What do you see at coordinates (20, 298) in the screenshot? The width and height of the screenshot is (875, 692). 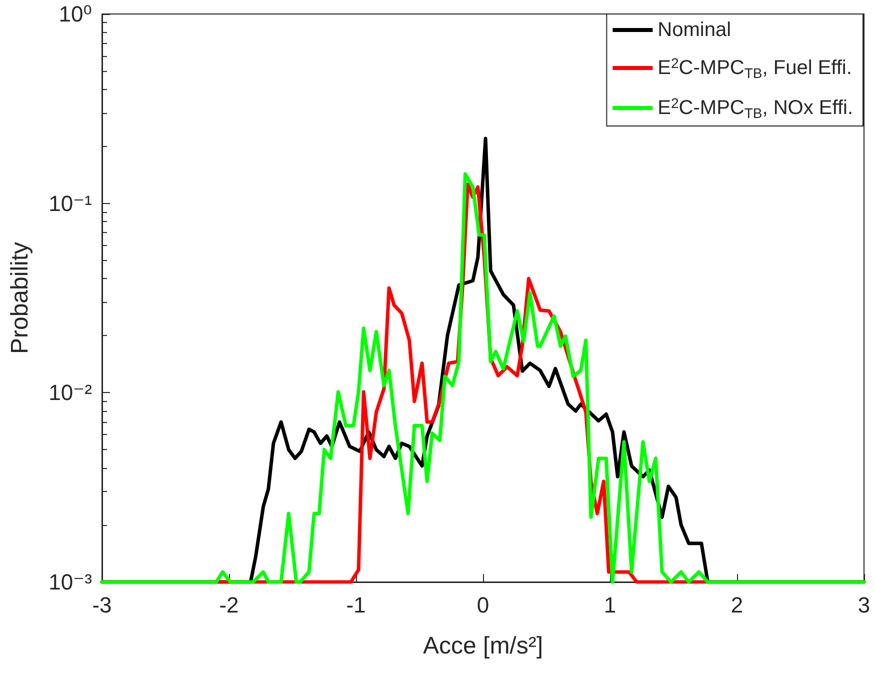 I see `y-axis-title: Probability` at bounding box center [20, 298].